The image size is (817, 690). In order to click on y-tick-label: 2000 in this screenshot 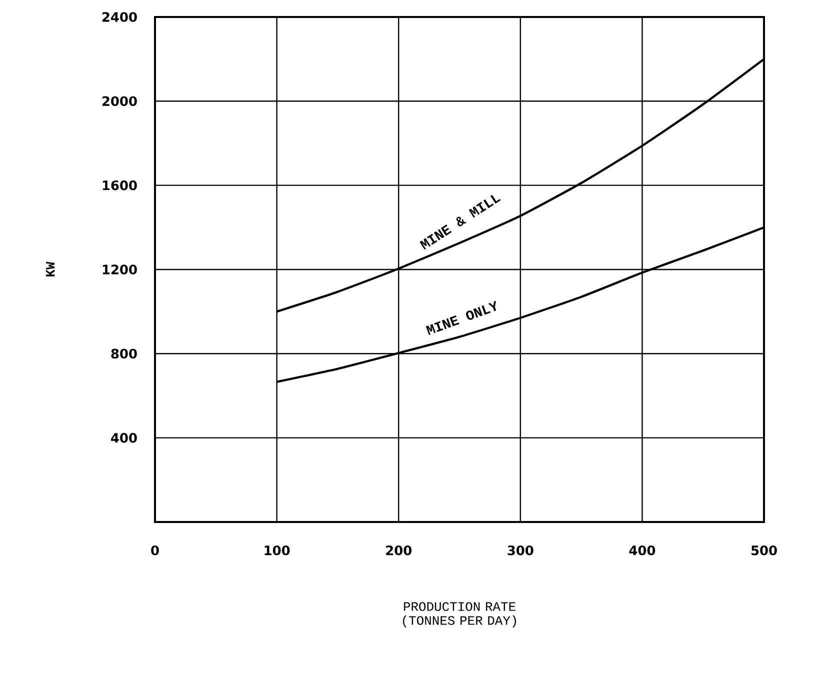, I will do `click(119, 101)`.